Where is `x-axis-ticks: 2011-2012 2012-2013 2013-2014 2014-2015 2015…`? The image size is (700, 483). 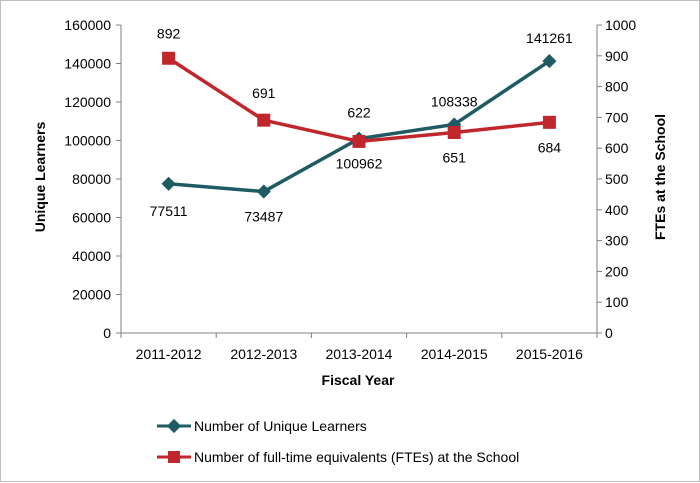
x-axis-ticks: 2011-2012 2012-2013 2013-2014 2014-2015 2015… is located at coordinates (359, 347).